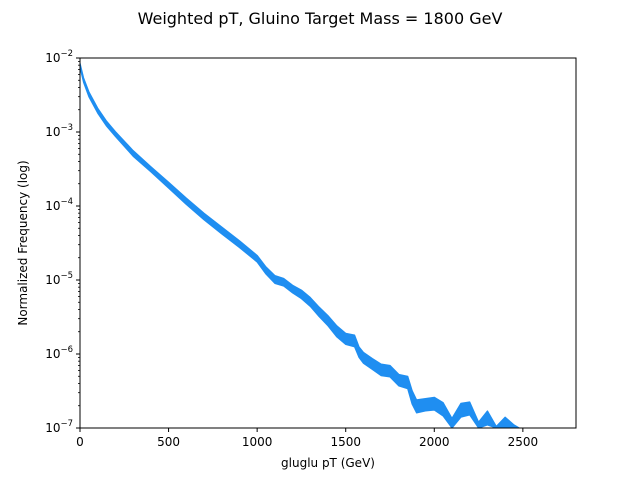 The width and height of the screenshot is (640, 480). I want to click on y-tick-label: 10⁻³, so click(59, 131).